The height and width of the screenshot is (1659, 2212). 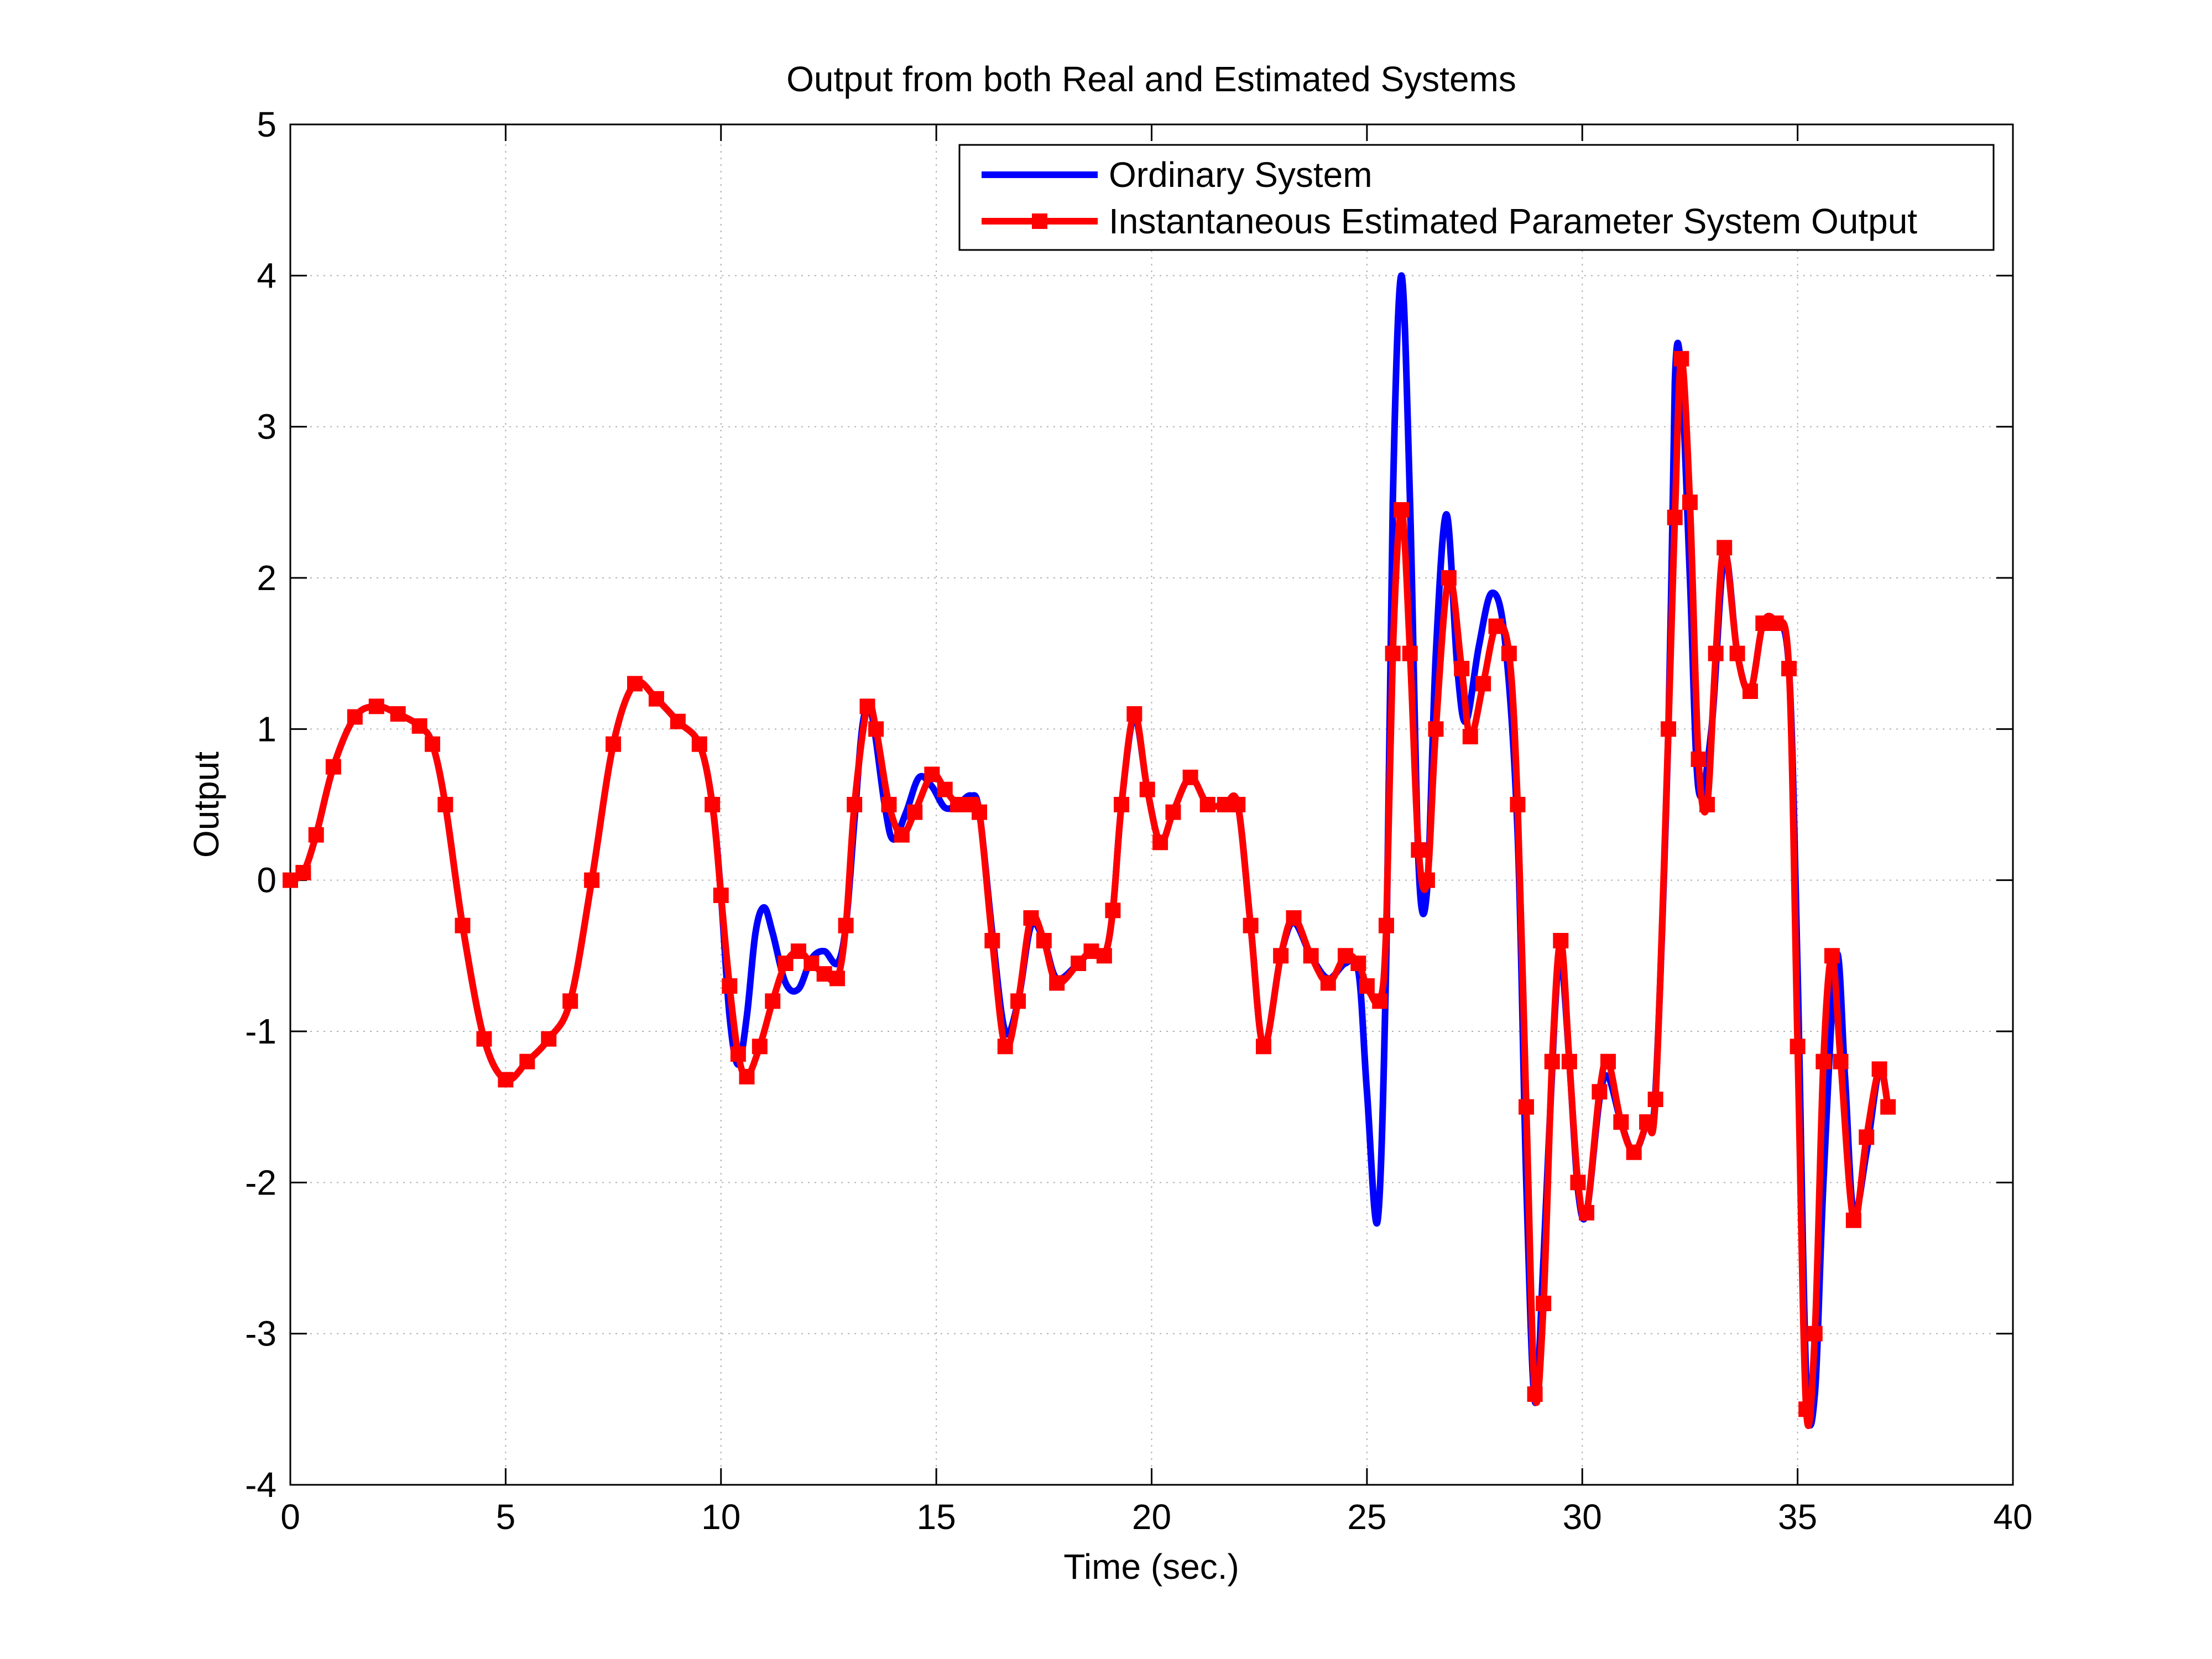 I want to click on y-tick-label: 2, so click(x=267, y=578).